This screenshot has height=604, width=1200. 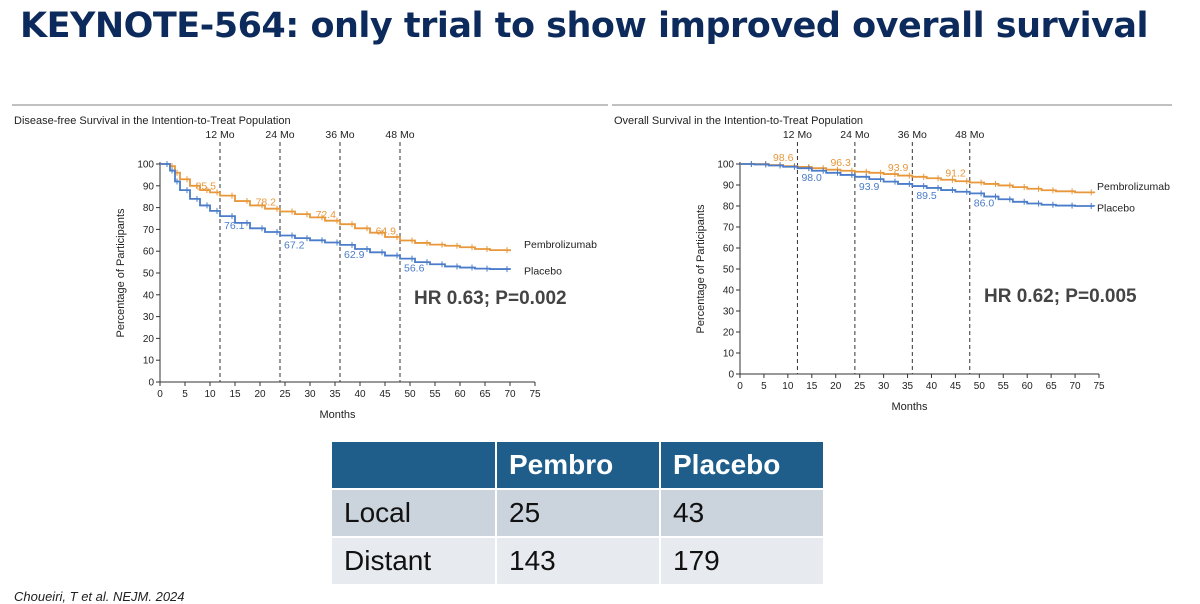 What do you see at coordinates (926, 196) in the screenshot?
I see `data-label: 89.5` at bounding box center [926, 196].